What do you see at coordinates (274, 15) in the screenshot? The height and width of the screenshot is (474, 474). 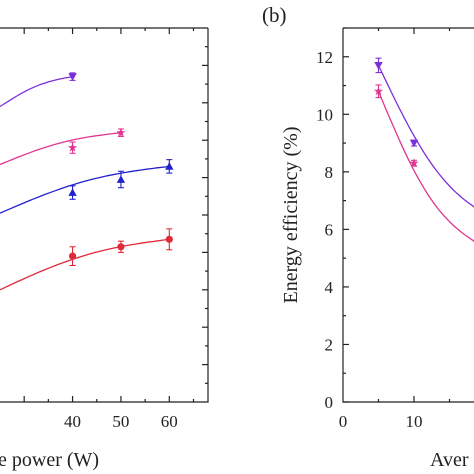 I see `panel-b-label: (b)` at bounding box center [274, 15].